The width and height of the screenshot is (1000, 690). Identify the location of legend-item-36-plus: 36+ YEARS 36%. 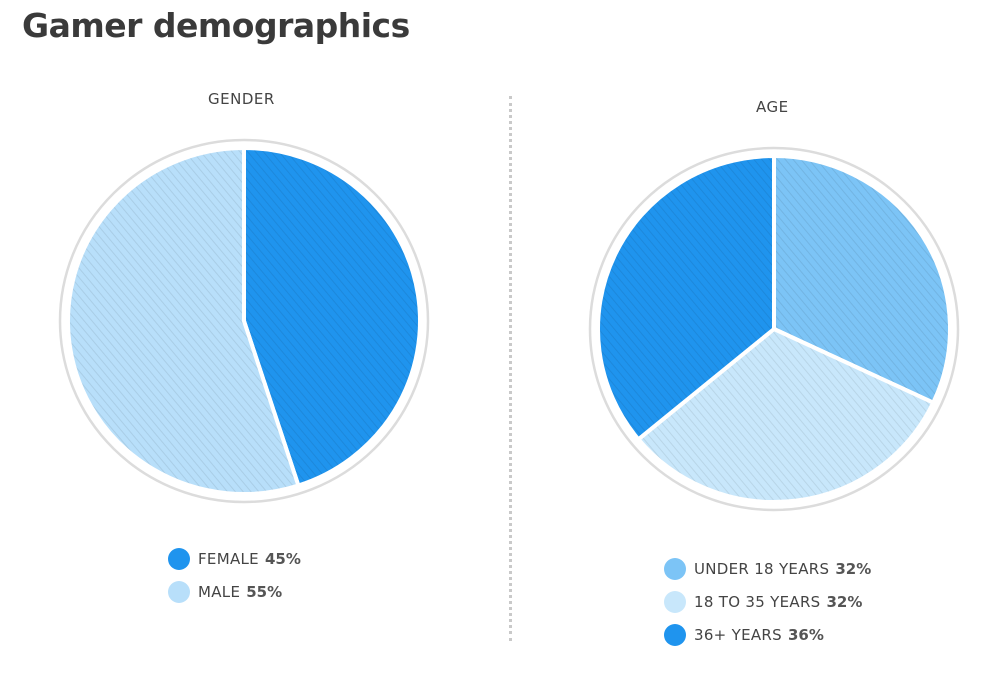
(767, 634).